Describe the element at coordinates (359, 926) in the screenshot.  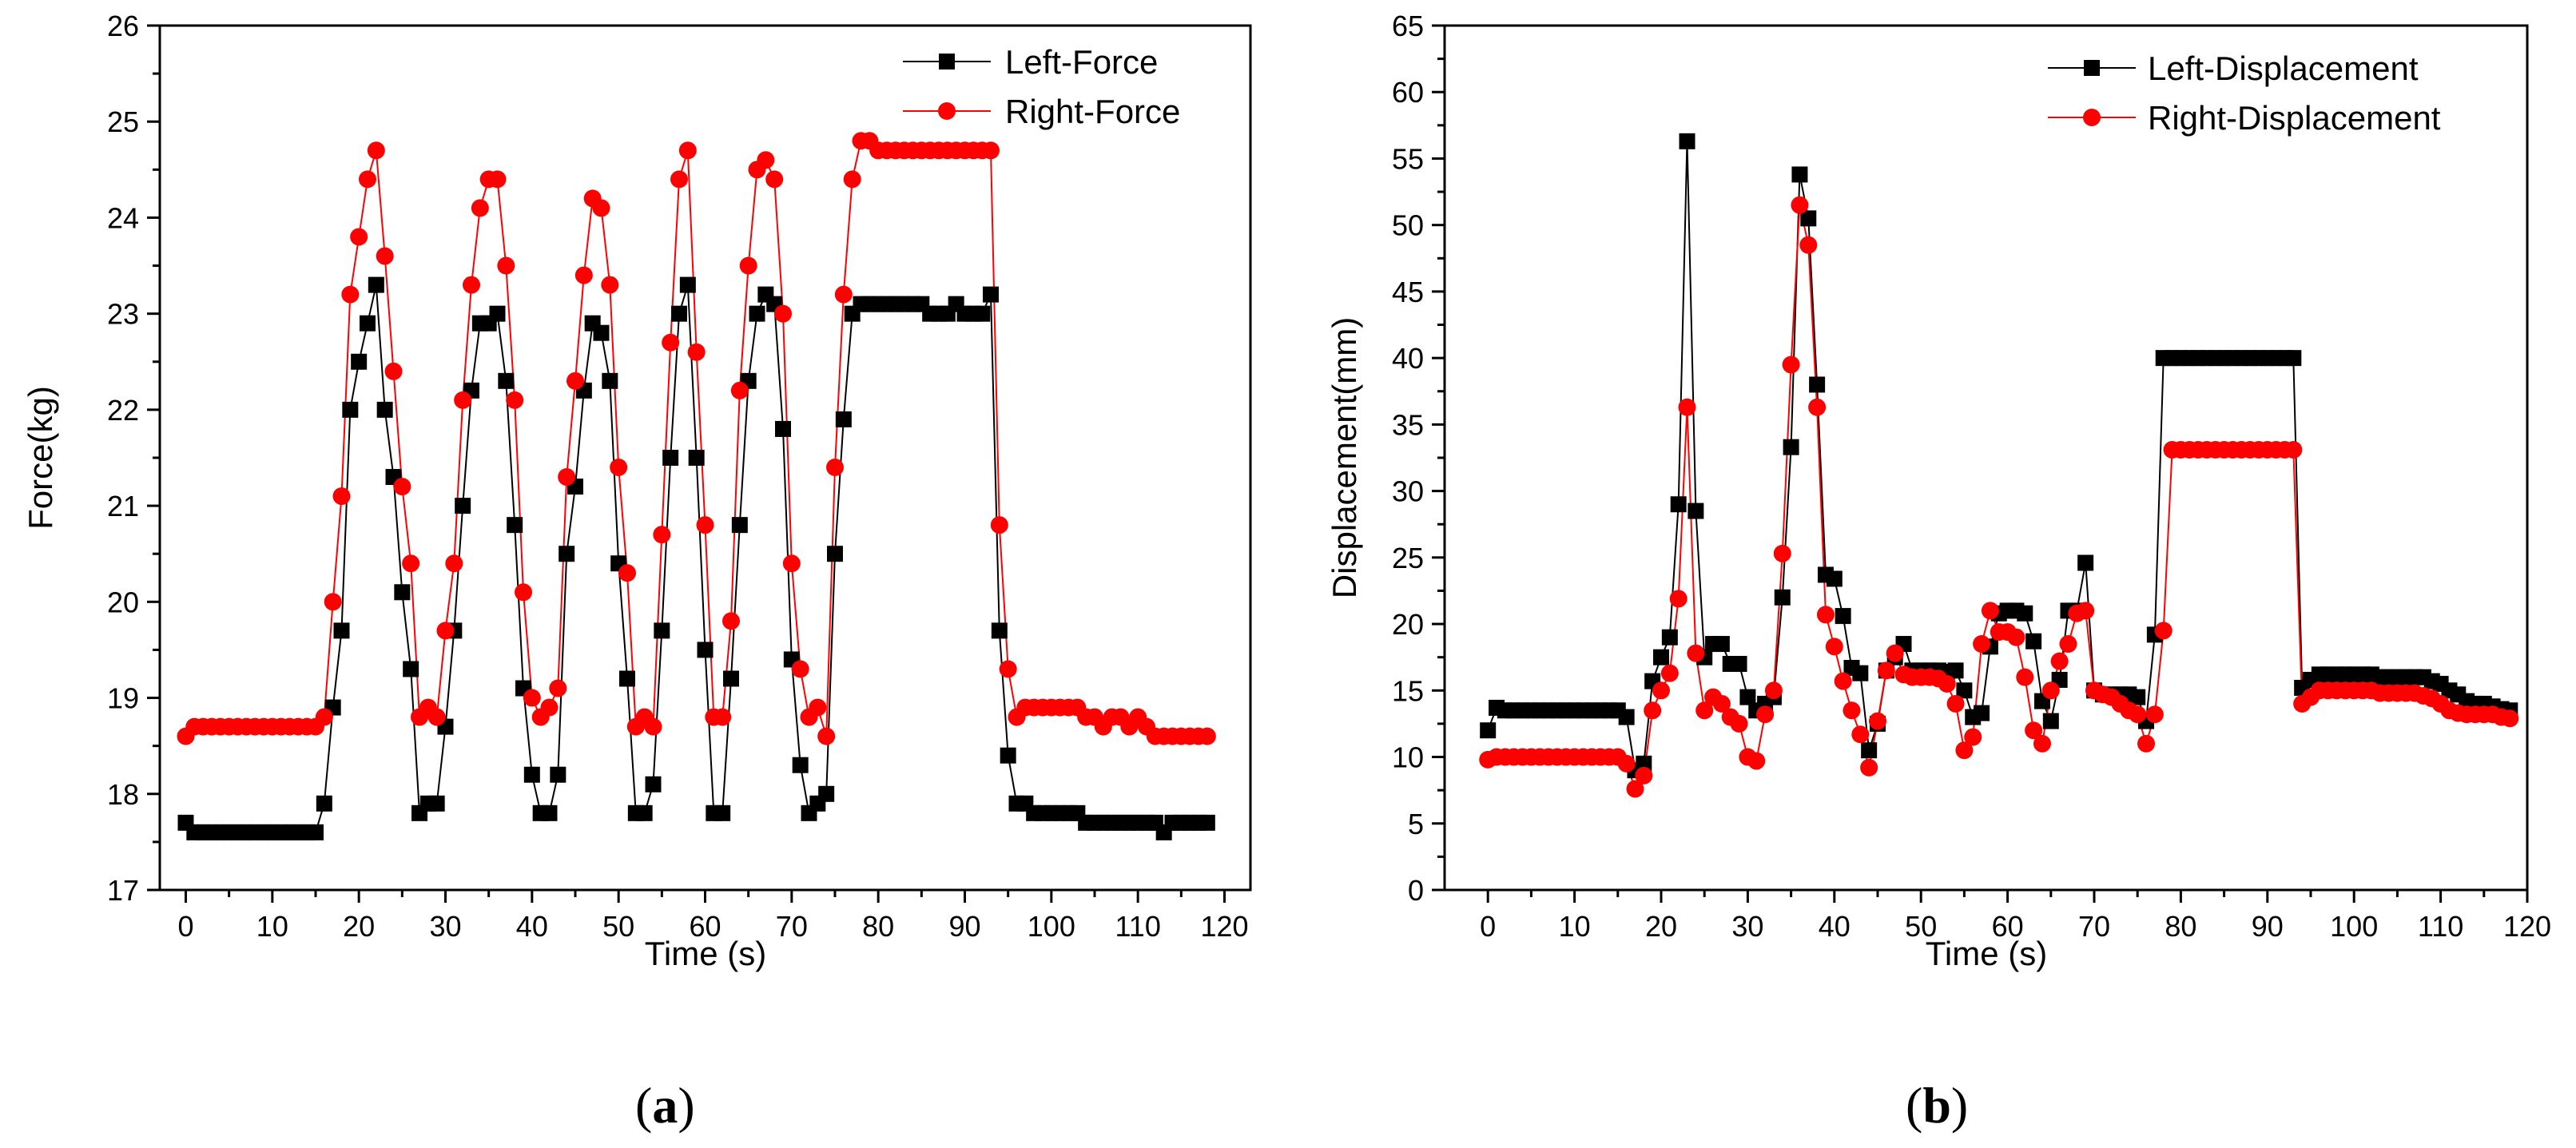
I see `force-x-tick-label: 20` at that location.